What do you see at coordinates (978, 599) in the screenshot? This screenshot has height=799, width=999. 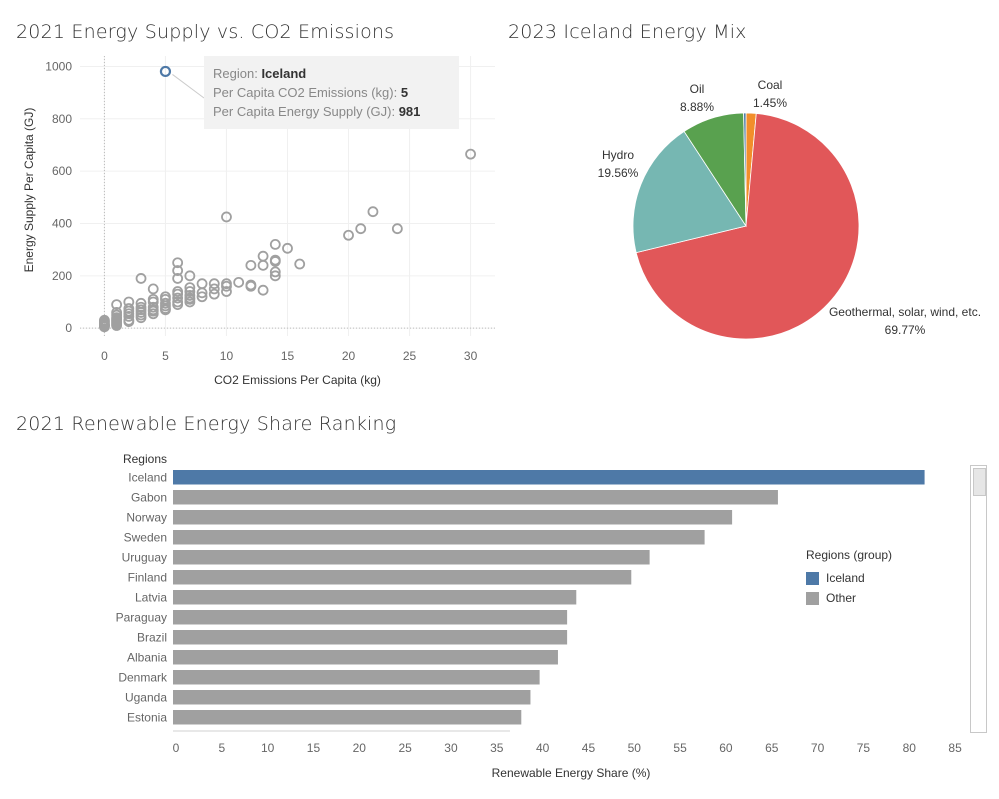 I see `bar-chart-scrollbar` at bounding box center [978, 599].